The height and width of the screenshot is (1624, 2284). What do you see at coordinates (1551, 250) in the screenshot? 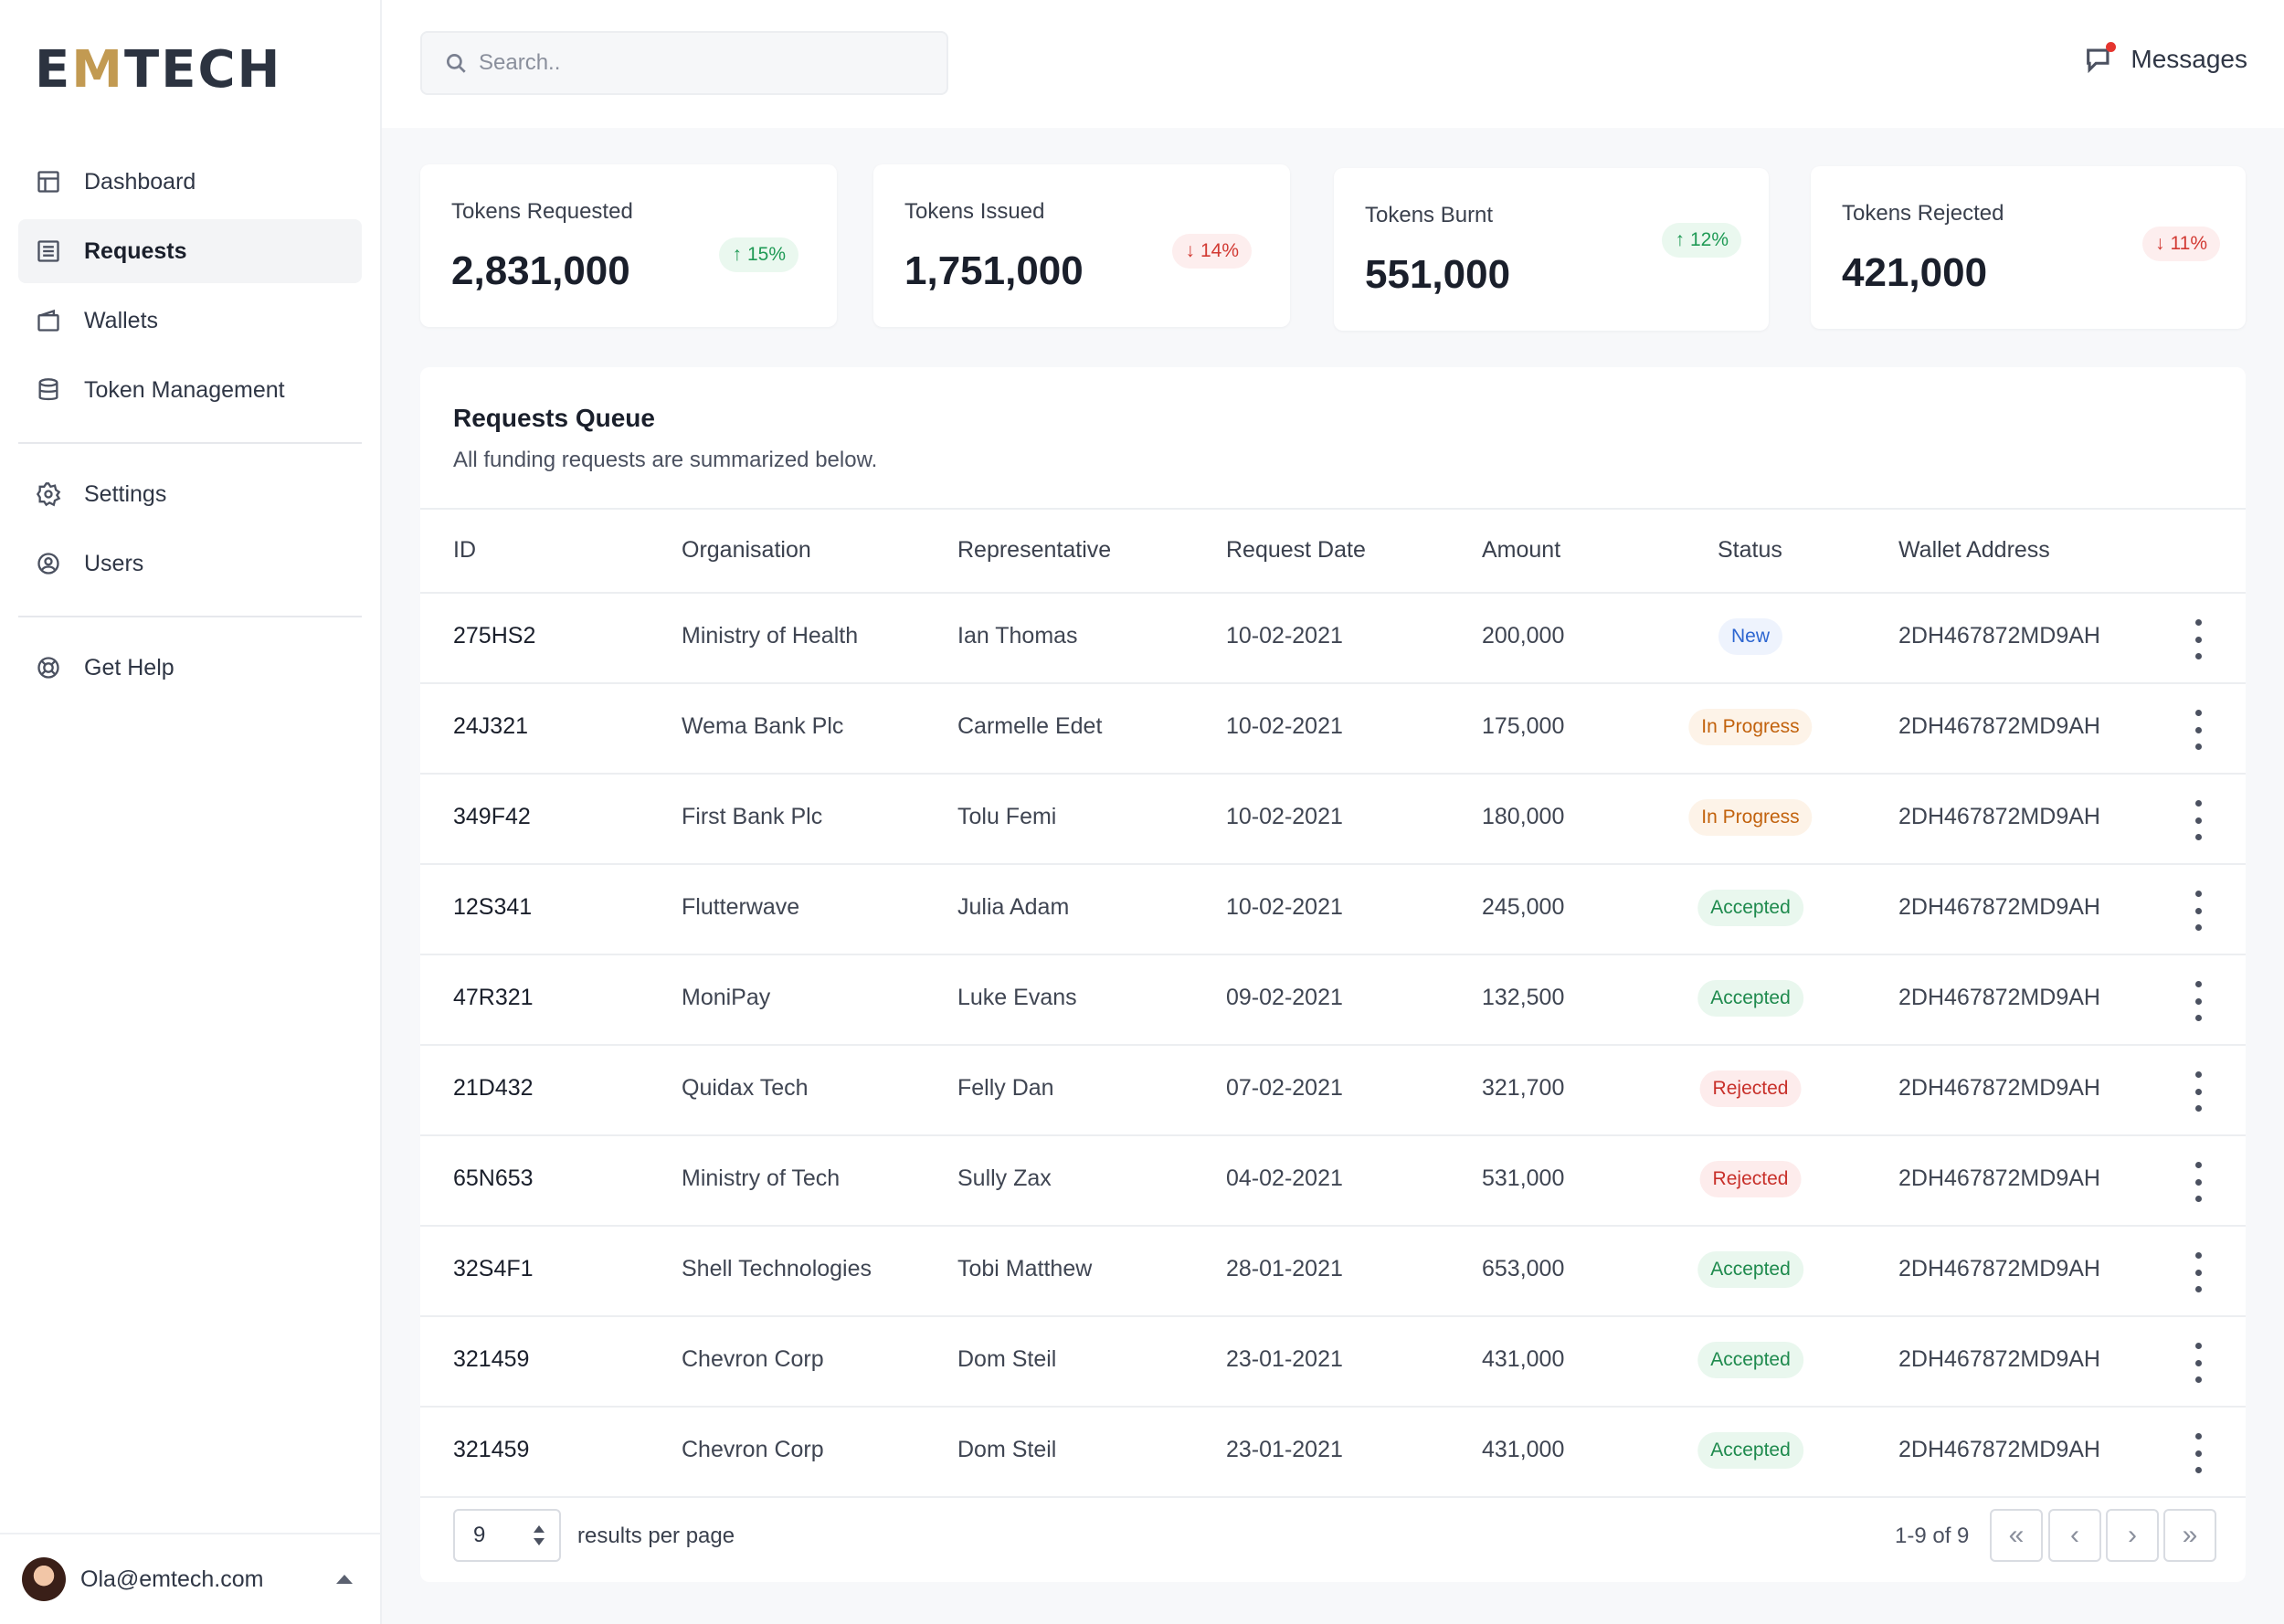
I see `stat-card-tokens-burnt: Tokens Burnt 551,000 ↑ 12%` at bounding box center [1551, 250].